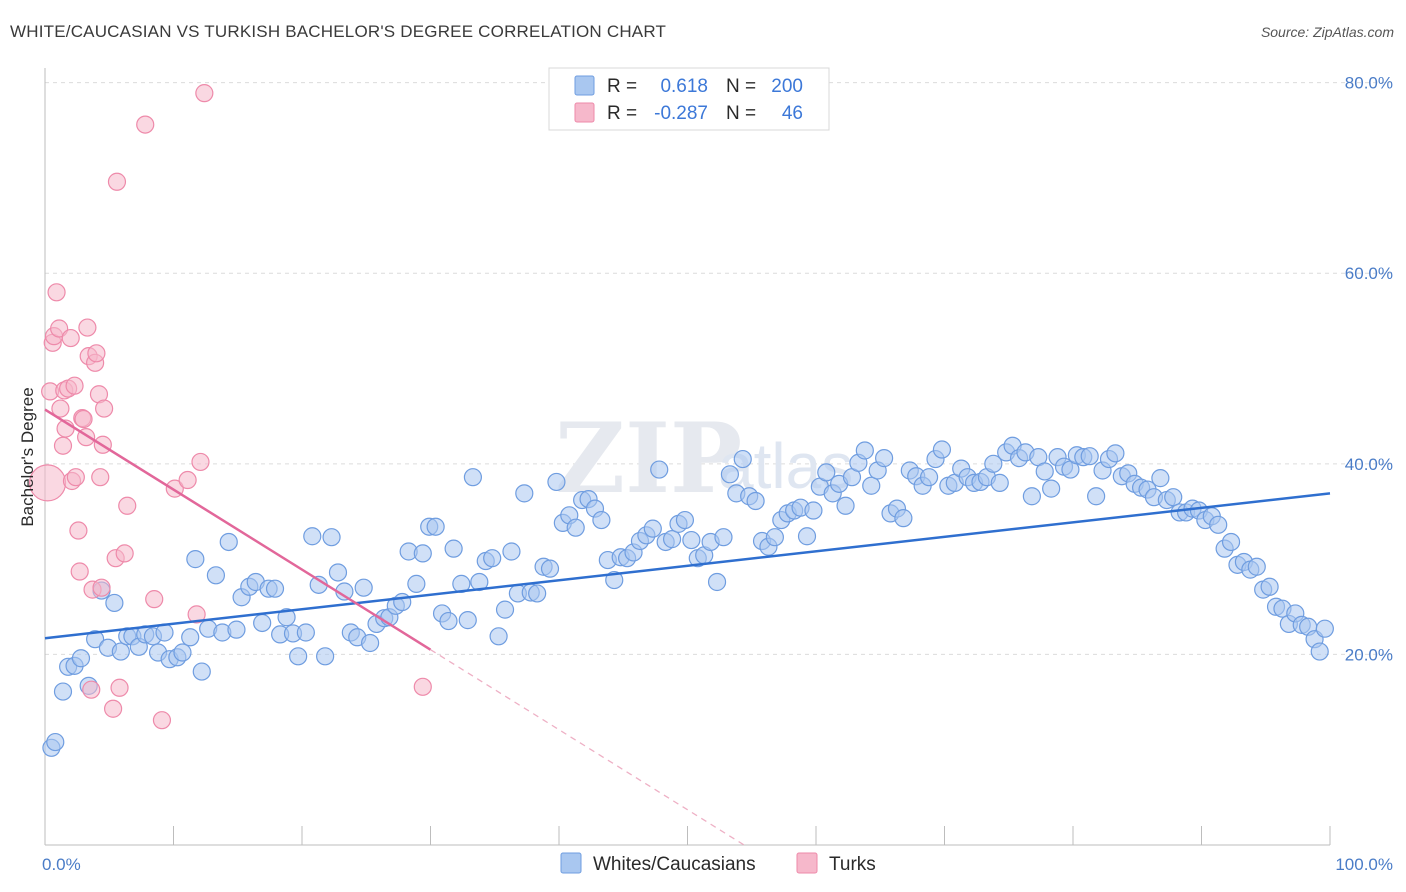 The image size is (1406, 892). I want to click on y-axis-label: Bachelor's Degree, so click(27, 456).